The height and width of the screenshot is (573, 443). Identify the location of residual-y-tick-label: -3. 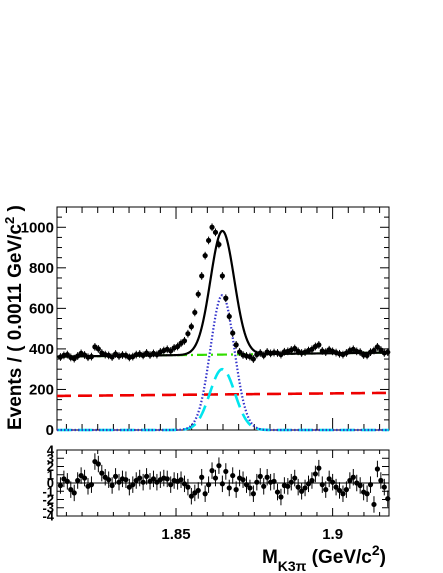
(48, 507).